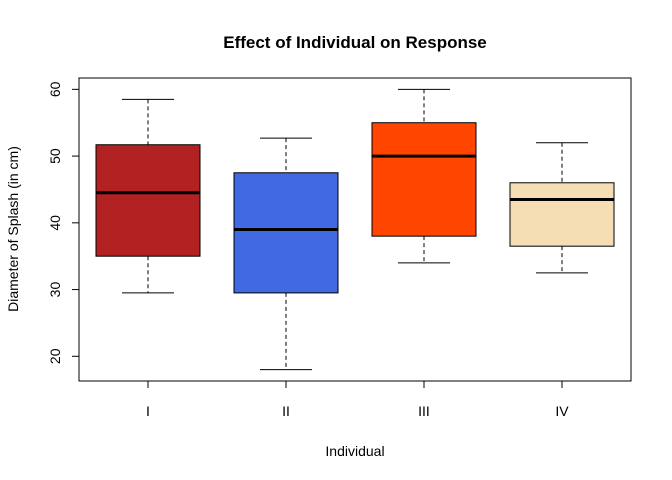 Image resolution: width=672 pixels, height=480 pixels. Describe the element at coordinates (55, 89) in the screenshot. I see `y-tick-label: 60` at that location.